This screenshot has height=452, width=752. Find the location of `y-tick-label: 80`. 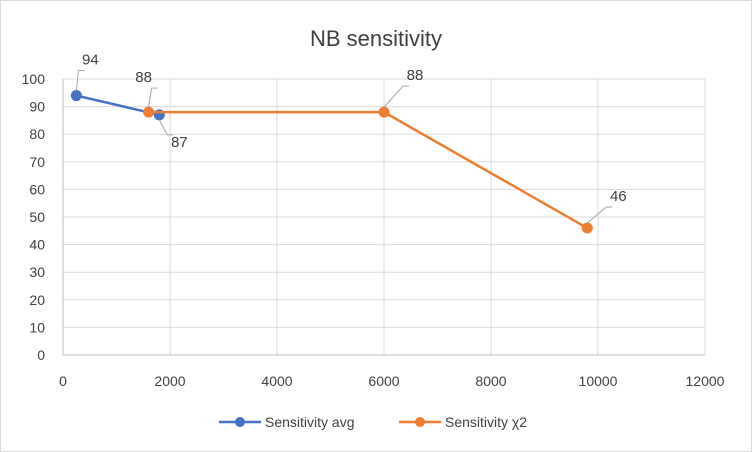

y-tick-label: 80 is located at coordinates (37, 134).